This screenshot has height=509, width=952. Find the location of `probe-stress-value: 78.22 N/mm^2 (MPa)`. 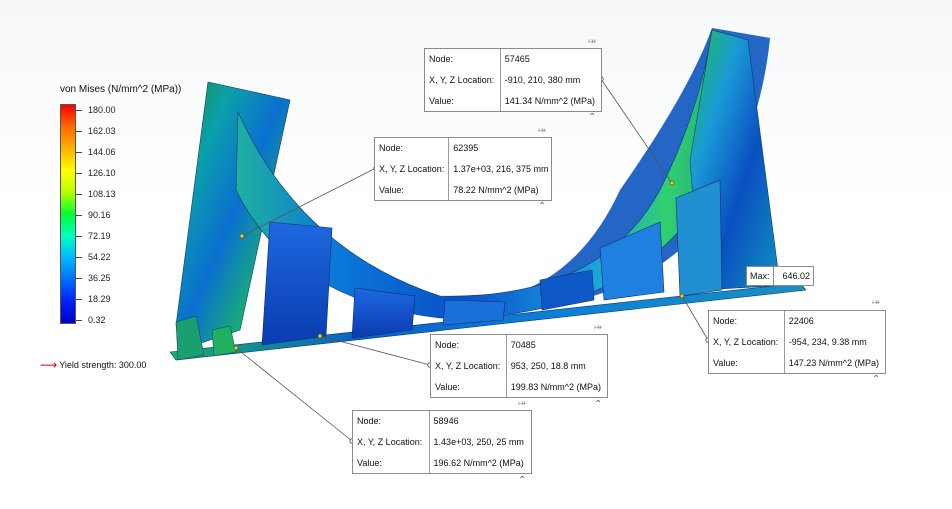

probe-stress-value: 78.22 N/mm^2 (MPa) is located at coordinates (496, 189).